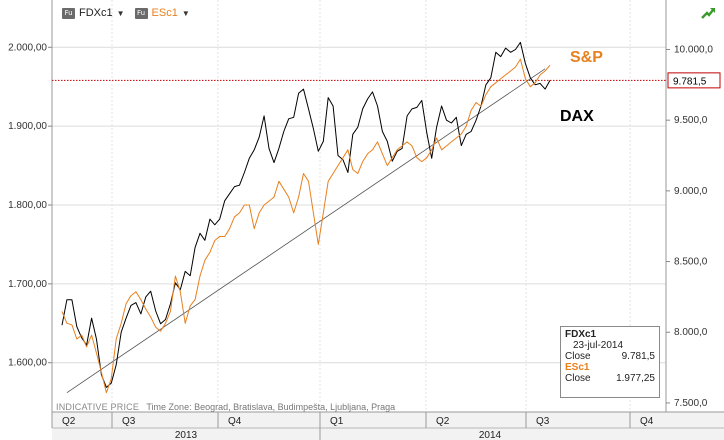 The width and height of the screenshot is (724, 440). Describe the element at coordinates (690, 81) in the screenshot. I see `last-price-value: 9.781,5` at that location.